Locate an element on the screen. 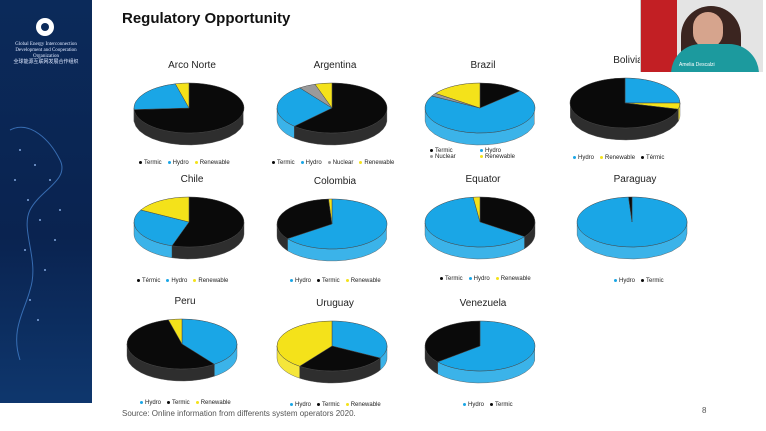 The width and height of the screenshot is (766, 431). pie-chart: Argentina Termic Hydro Nuclear Renewable is located at coordinates (335, 115).